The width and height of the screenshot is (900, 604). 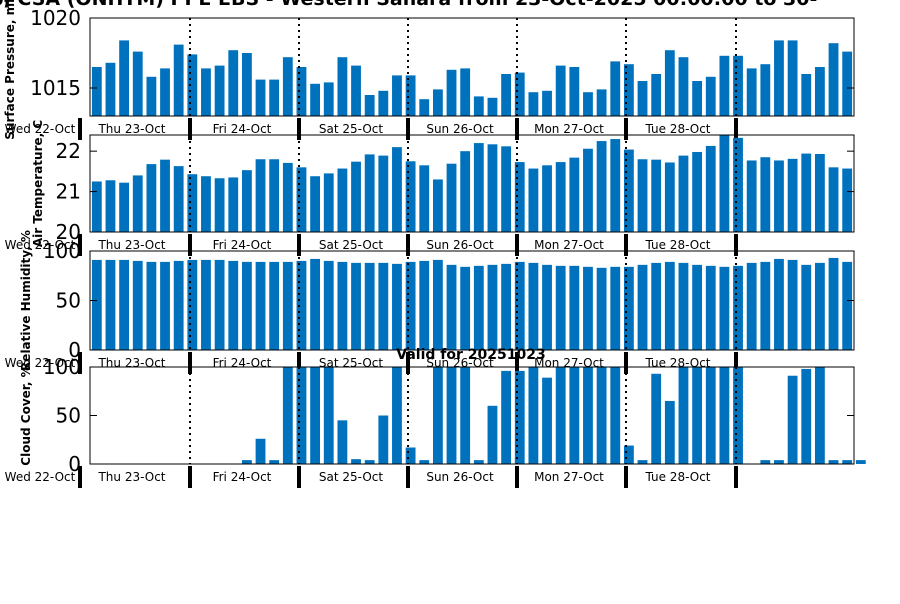 What do you see at coordinates (351, 245) in the screenshot?
I see `x-tick-label: Sat 25-Oct` at bounding box center [351, 245].